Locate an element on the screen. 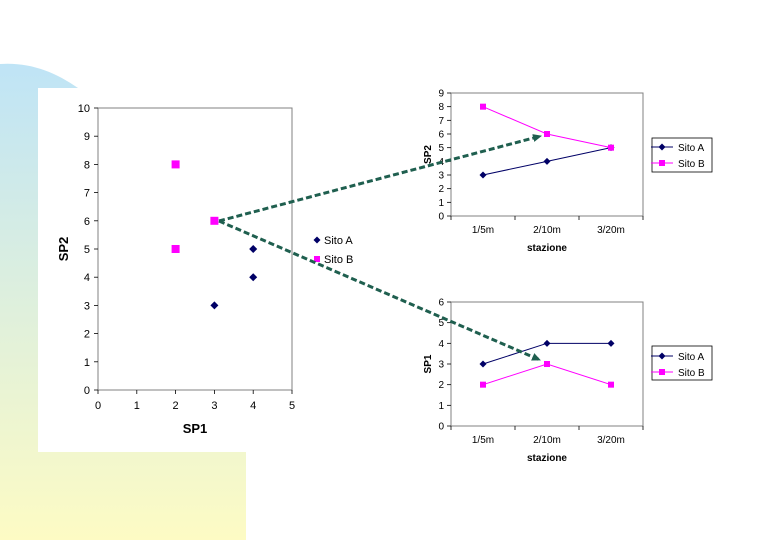 This screenshot has width=780, height=540. y-axis-title: SP1 is located at coordinates (428, 363).